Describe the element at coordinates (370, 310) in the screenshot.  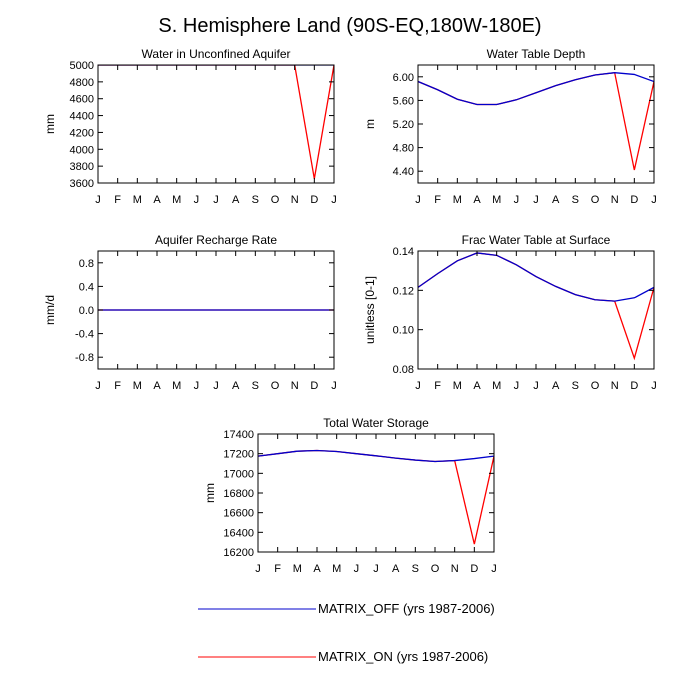
I see `y-axis-label: unitless [0-1]` at that location.